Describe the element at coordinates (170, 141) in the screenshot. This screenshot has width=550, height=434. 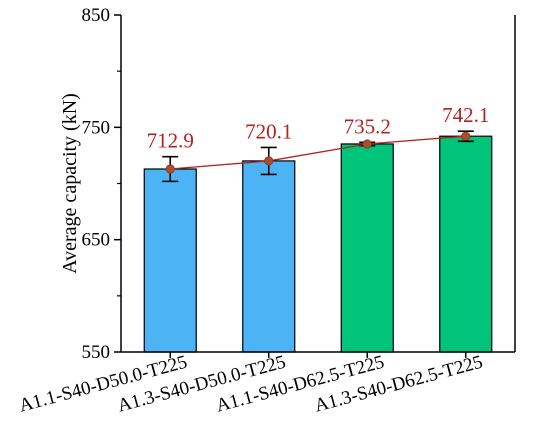
I see `data-label-1: 712.9` at that location.